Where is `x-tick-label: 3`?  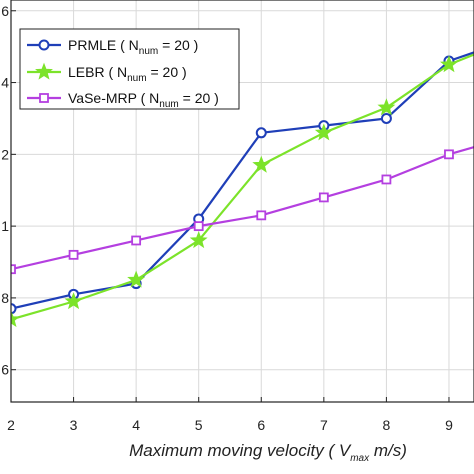
x-tick-label: 3 is located at coordinates (74, 425).